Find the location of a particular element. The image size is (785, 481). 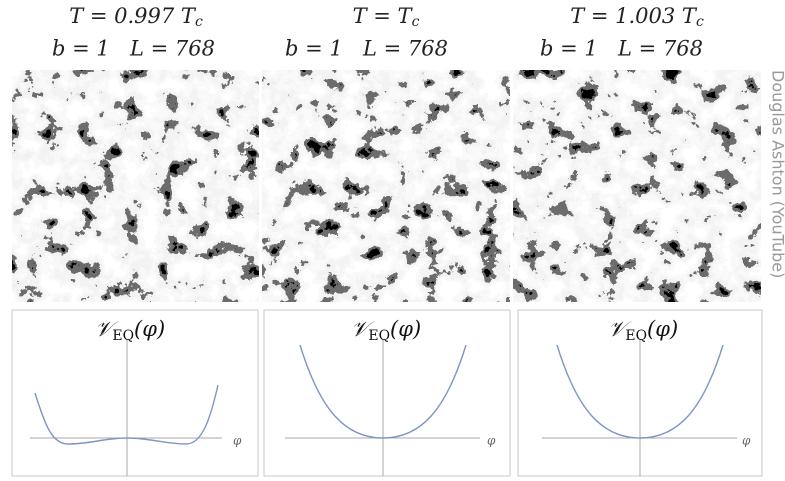

credit: Douglas Ashton (YouTube) is located at coordinates (777, 174).